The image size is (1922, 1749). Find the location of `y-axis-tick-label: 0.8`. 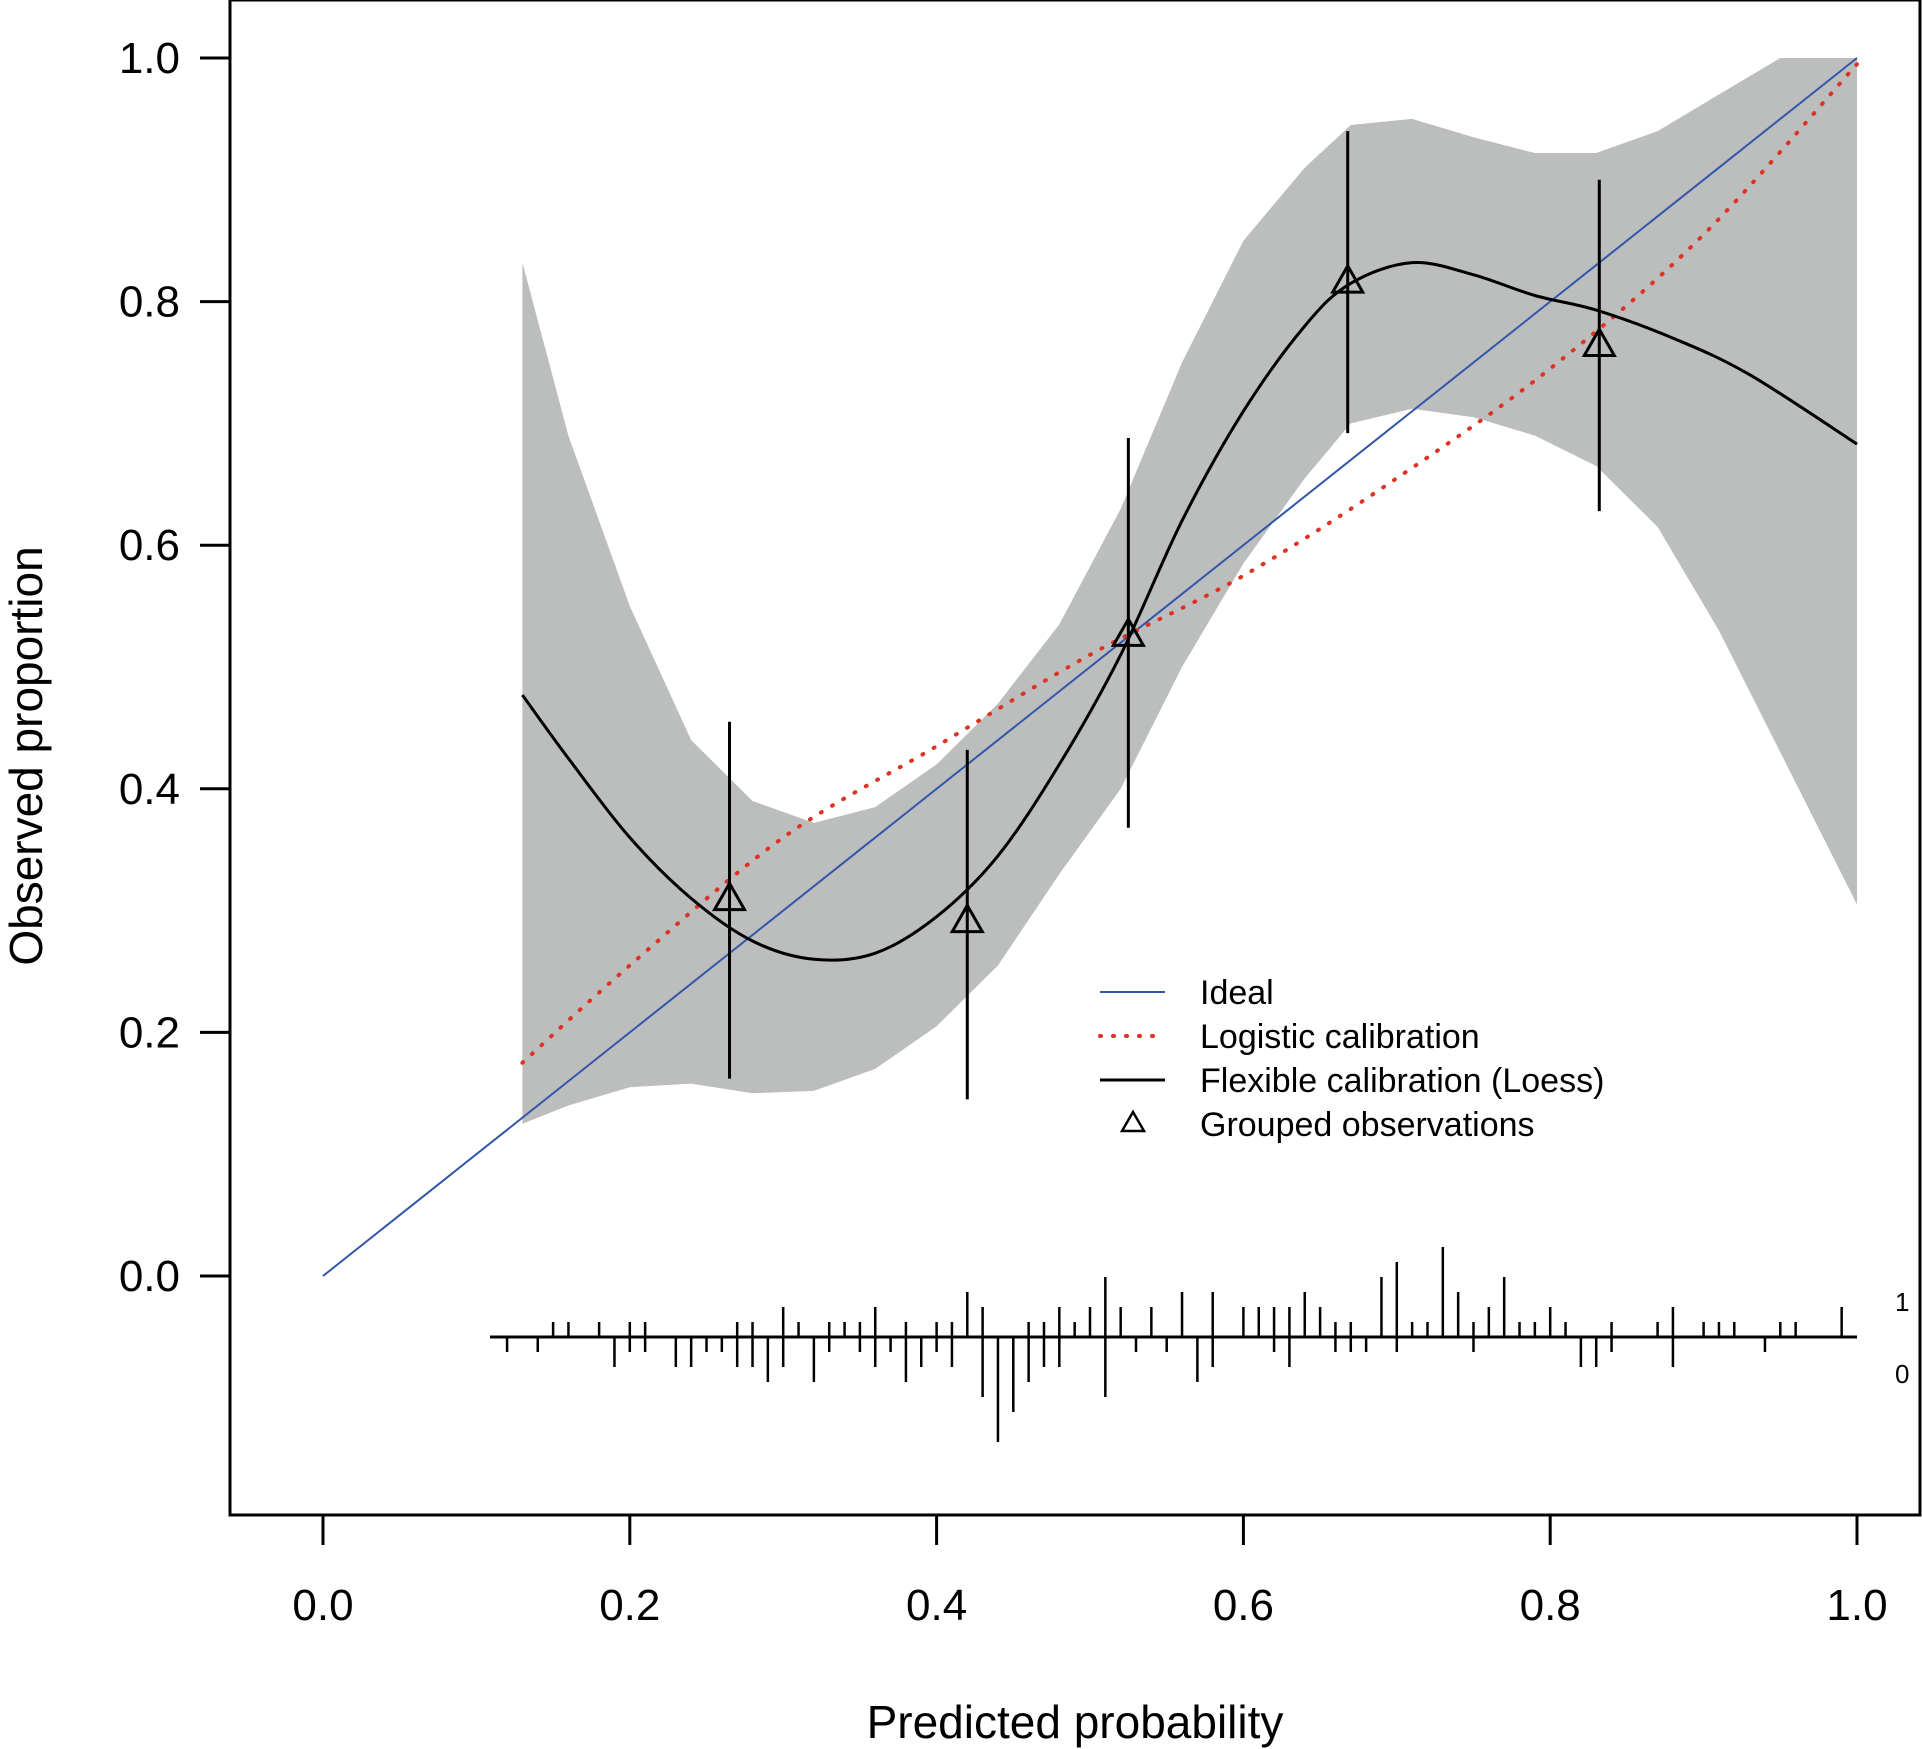

y-axis-tick-label: 0.8 is located at coordinates (149, 302).